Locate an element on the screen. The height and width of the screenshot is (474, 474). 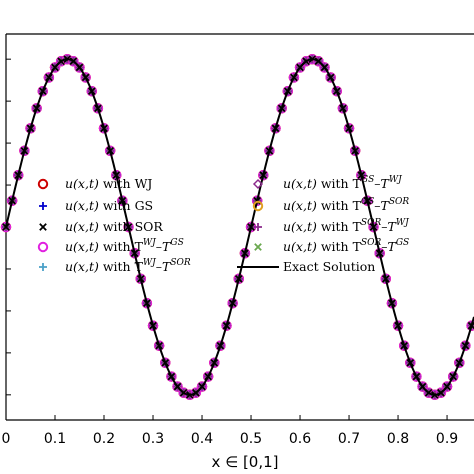
legend-item: u(x,t) with GS is located at coordinates (96, 205).